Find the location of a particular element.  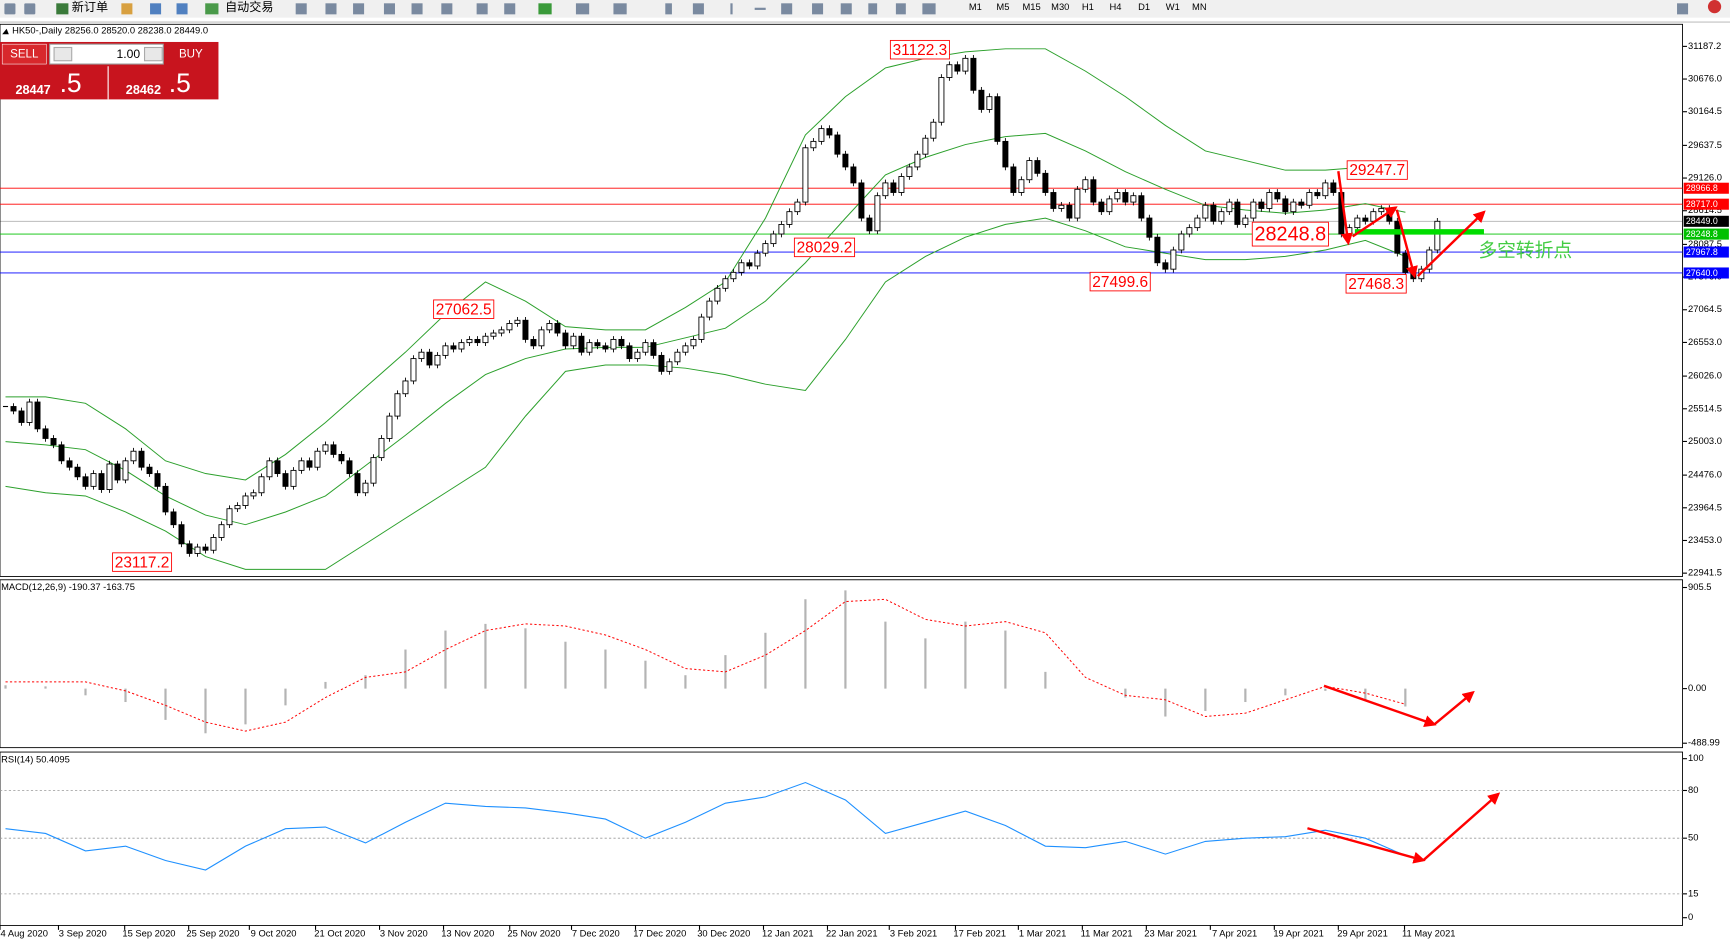

lots-up is located at coordinates (153, 54).